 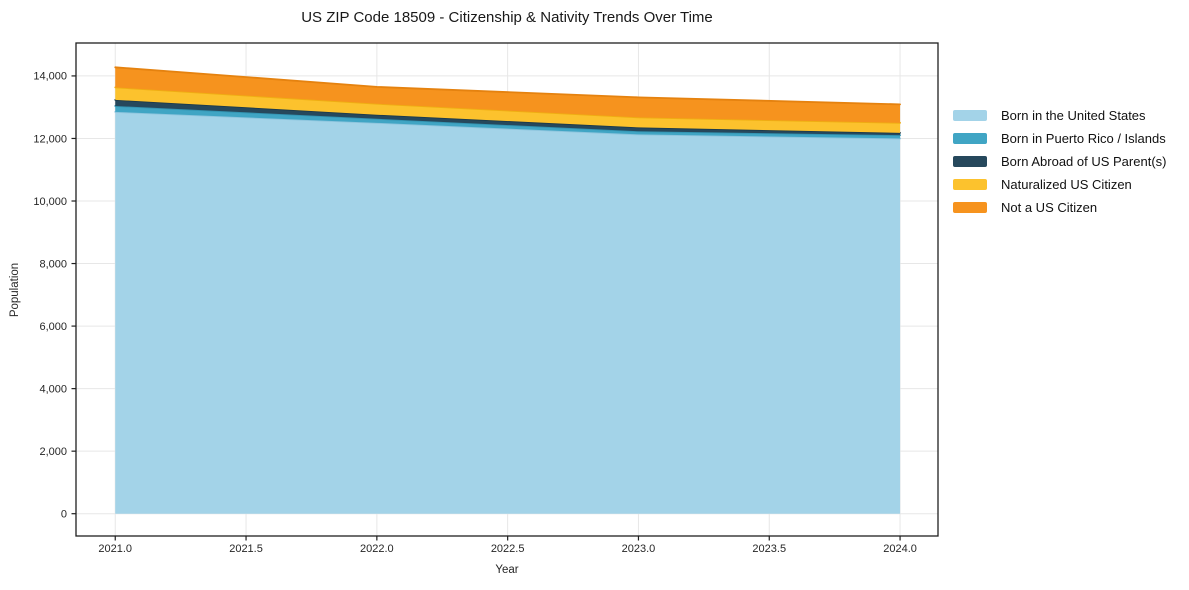 I want to click on x-tick-label: 2022.5, so click(x=508, y=549).